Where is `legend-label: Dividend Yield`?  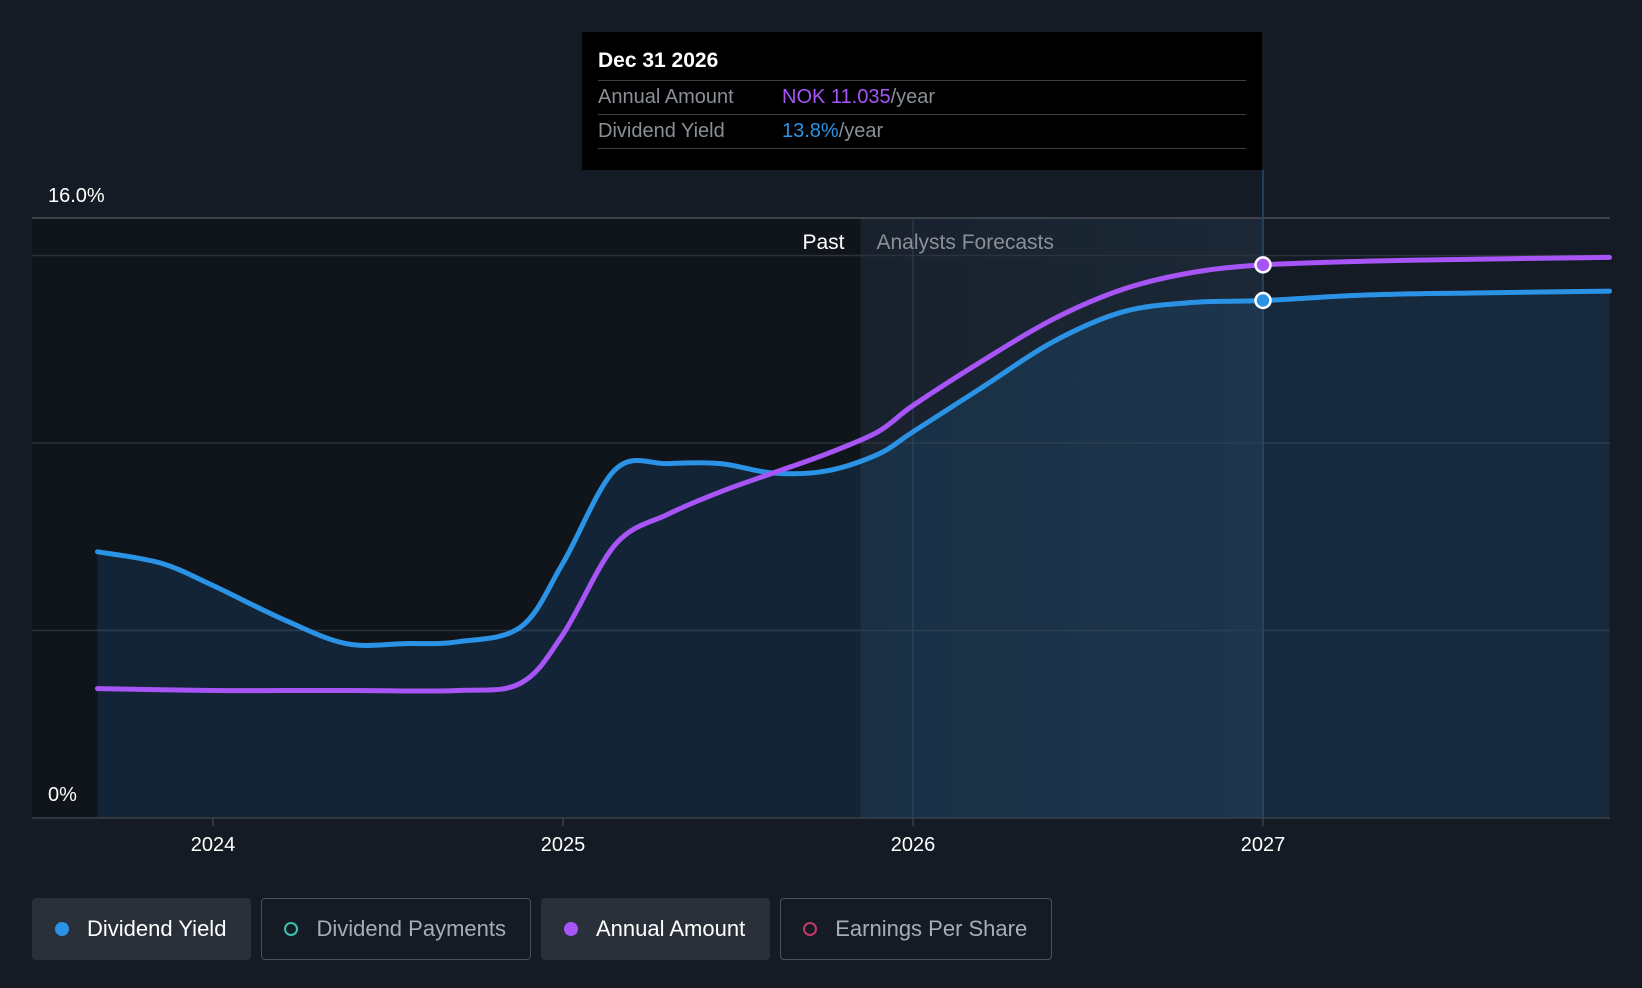
legend-label: Dividend Yield is located at coordinates (157, 928).